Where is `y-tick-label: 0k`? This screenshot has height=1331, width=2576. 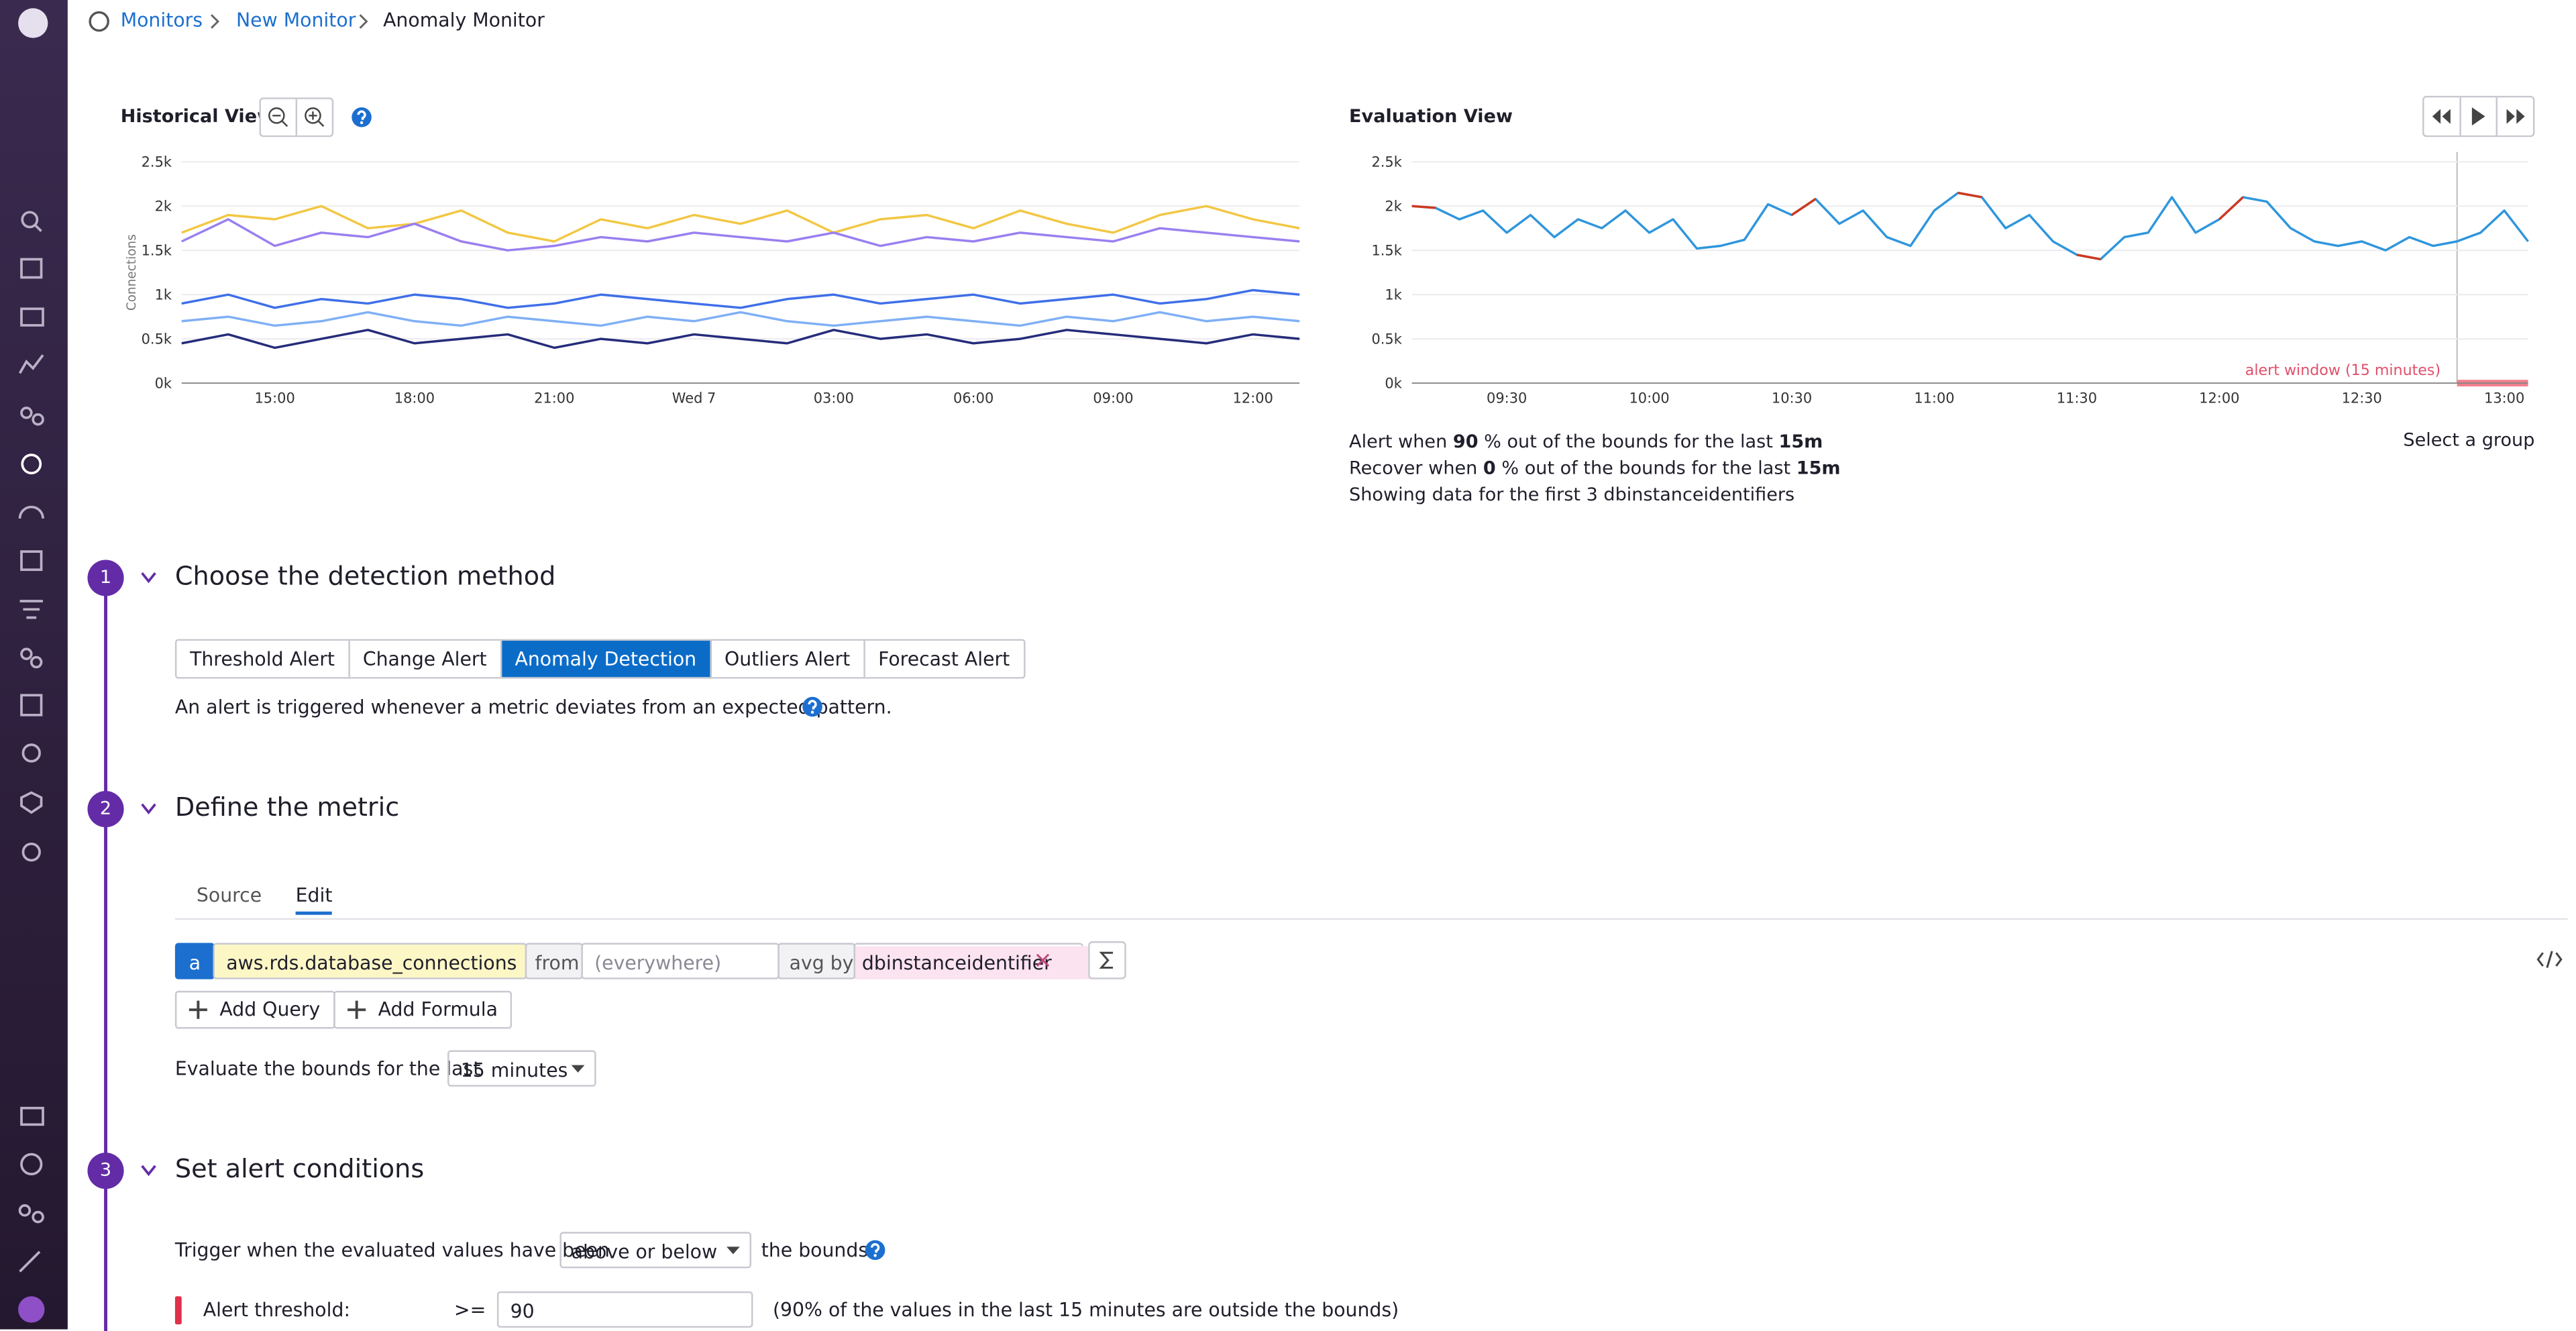
y-tick-label: 0k is located at coordinates (1393, 383).